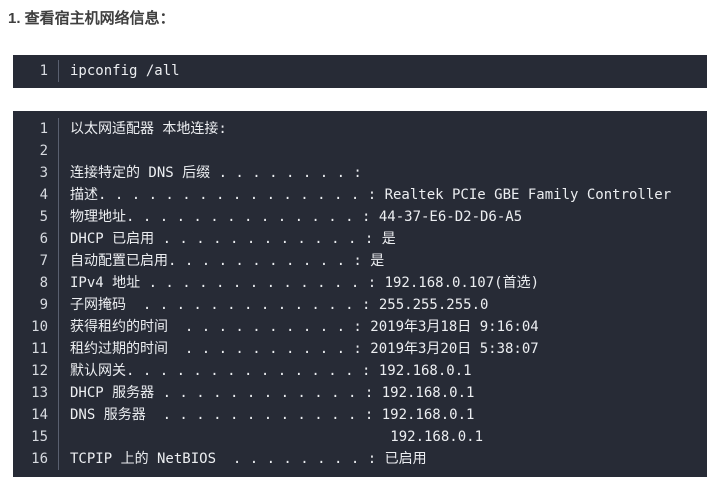  Describe the element at coordinates (43, 261) in the screenshot. I see `line-number: 7` at that location.